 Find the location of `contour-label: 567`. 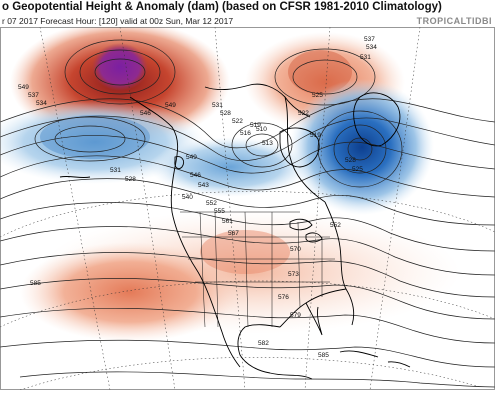

contour-label: 567 is located at coordinates (233, 233).